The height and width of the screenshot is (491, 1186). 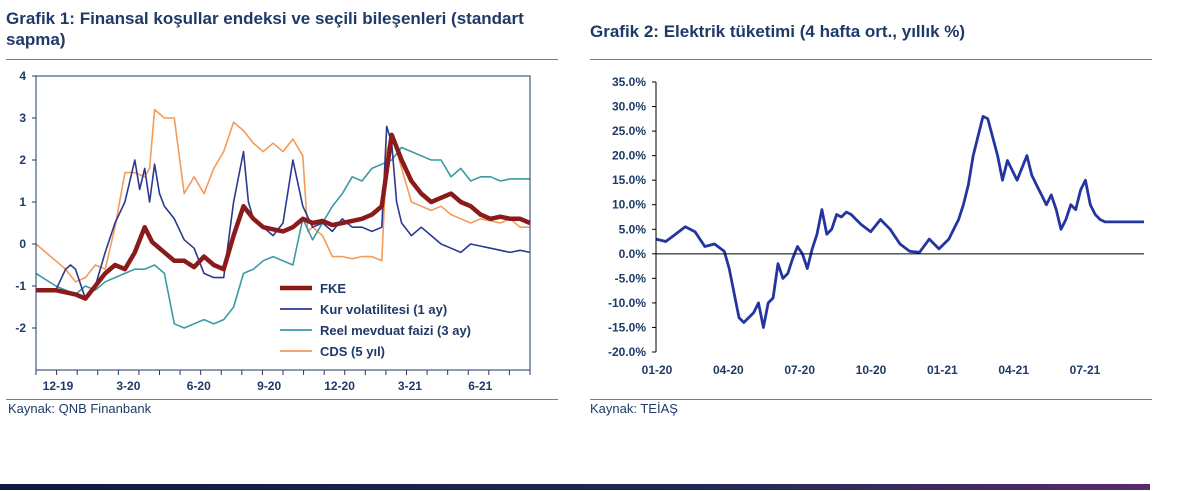 I want to click on chart1-legend-label-1: Kur volatilitesi (1 ay), so click(x=383, y=309).